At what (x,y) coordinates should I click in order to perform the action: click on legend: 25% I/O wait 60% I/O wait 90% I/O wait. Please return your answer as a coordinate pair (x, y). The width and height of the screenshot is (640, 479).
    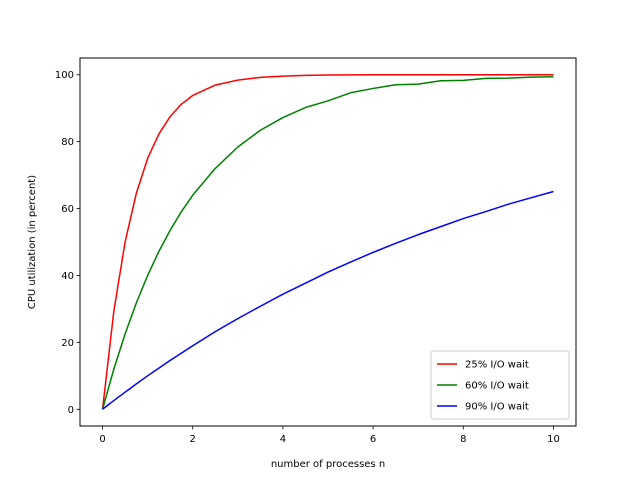
    Looking at the image, I should click on (500, 385).